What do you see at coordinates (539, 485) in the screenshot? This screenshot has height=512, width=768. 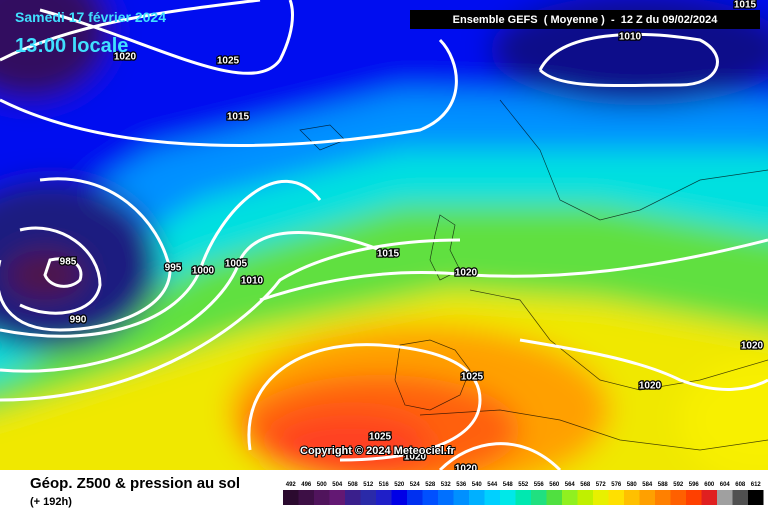 I see `legend-value: 556` at bounding box center [539, 485].